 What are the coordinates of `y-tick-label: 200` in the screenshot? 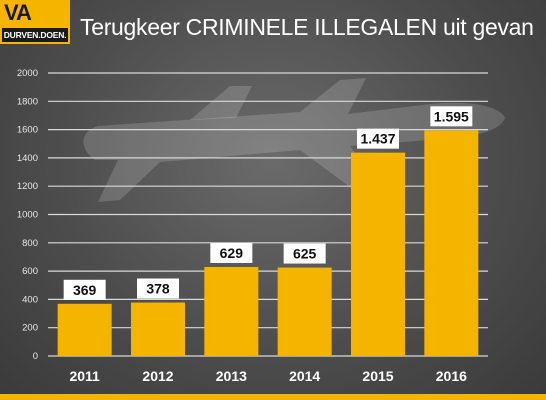 It's located at (30, 328).